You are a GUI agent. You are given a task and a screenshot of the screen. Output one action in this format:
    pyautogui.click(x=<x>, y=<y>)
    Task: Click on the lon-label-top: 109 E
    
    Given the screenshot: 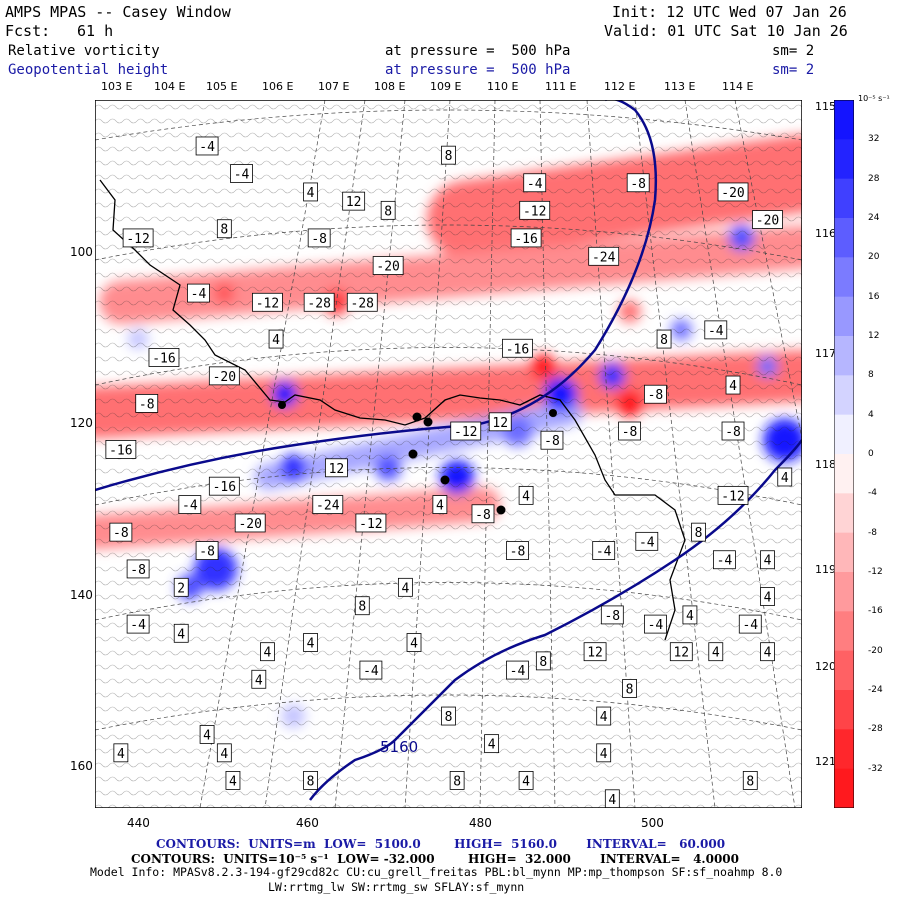 What is the action you would take?
    pyautogui.click(x=446, y=86)
    